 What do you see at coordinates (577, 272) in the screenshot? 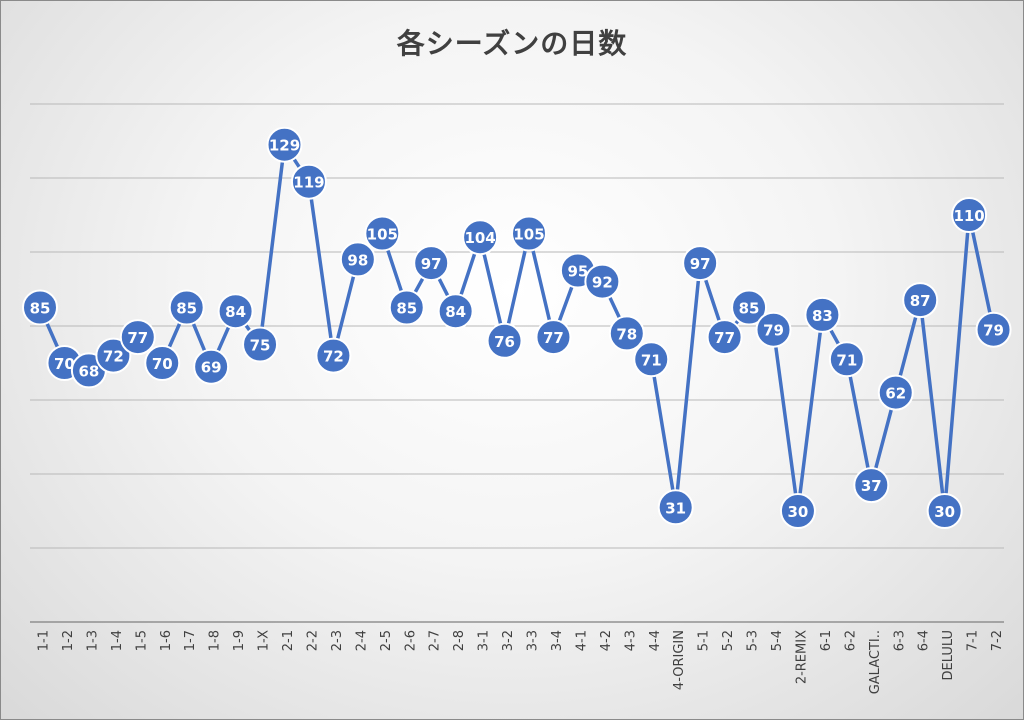
I see `data-label: 95` at bounding box center [577, 272].